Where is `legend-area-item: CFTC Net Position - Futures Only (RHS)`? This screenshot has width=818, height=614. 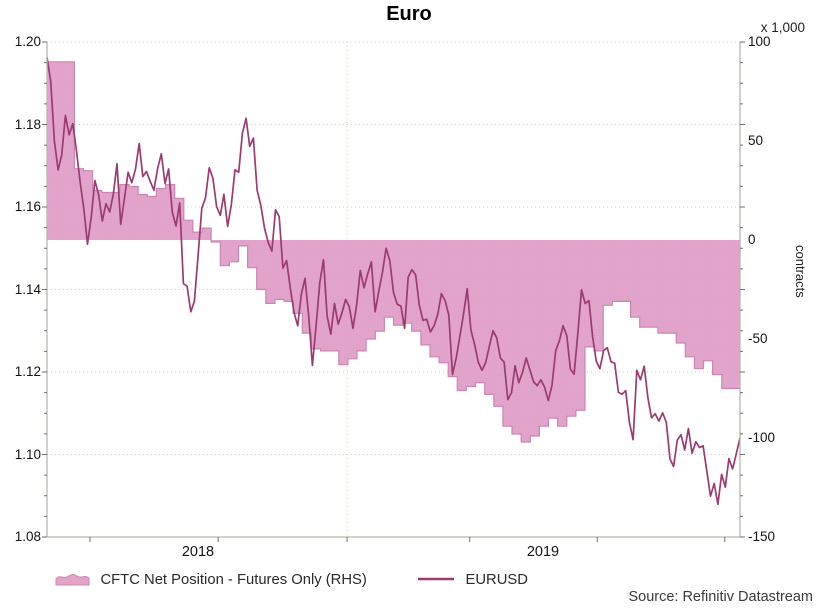
legend-area-item: CFTC Net Position - Futures Only (RHS) is located at coordinates (211, 579).